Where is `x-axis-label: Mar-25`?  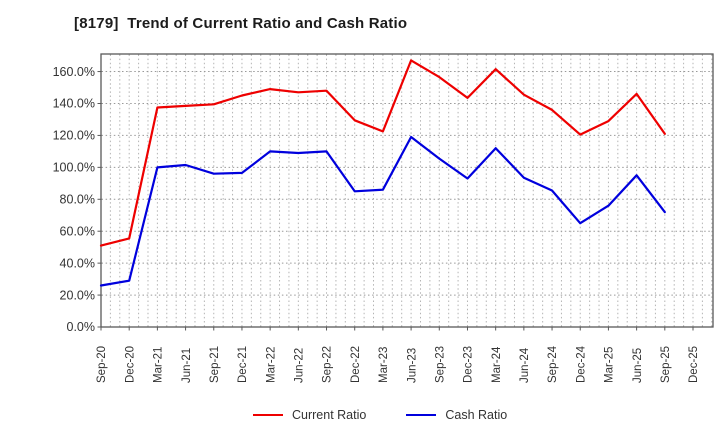
x-axis-label: Mar-25 is located at coordinates (610, 365).